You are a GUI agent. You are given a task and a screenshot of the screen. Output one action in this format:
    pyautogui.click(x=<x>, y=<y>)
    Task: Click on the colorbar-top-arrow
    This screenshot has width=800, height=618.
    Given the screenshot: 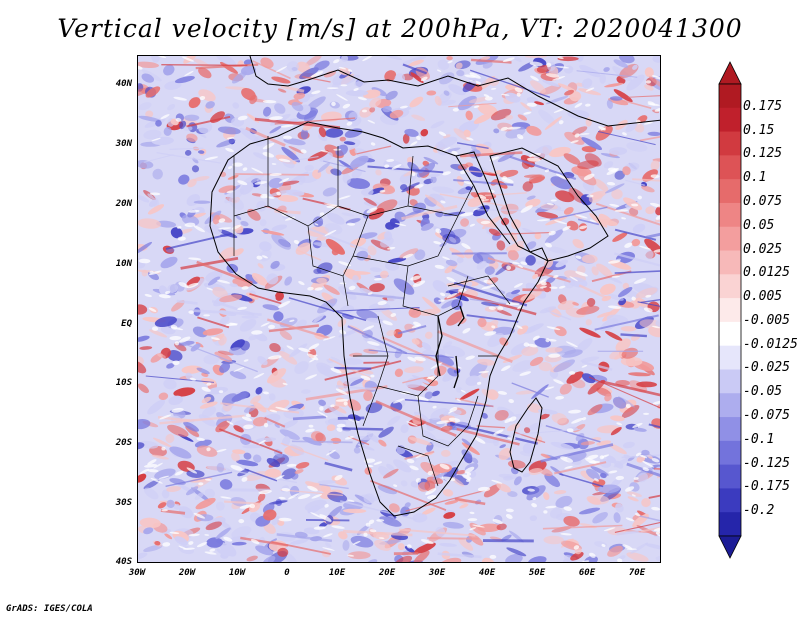 What is the action you would take?
    pyautogui.click(x=730, y=73)
    